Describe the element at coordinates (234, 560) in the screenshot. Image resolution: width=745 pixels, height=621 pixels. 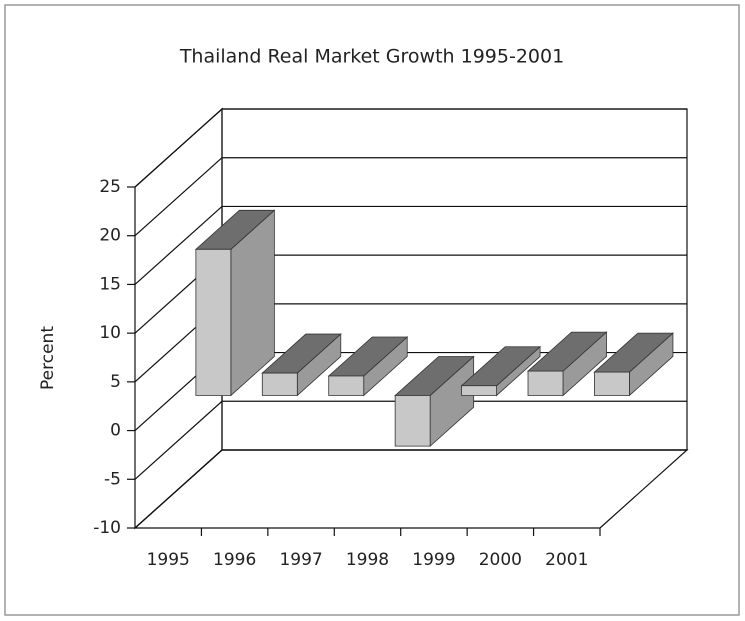
I see `x-tick-label: 1996` at that location.